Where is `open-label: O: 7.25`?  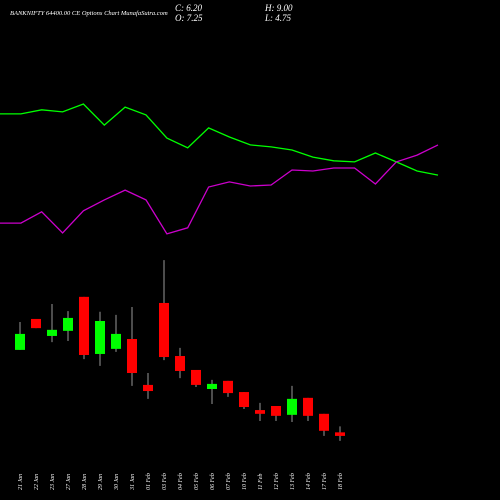
open-label: O: 7.25 is located at coordinates (189, 18).